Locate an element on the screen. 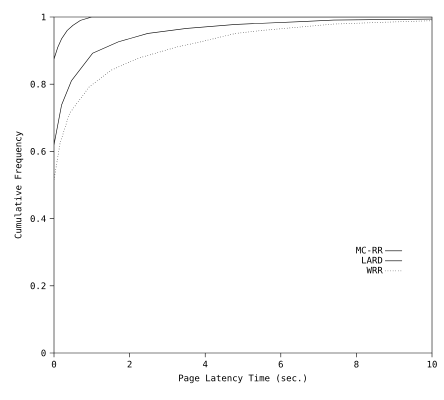 The width and height of the screenshot is (444, 400). x-axis-title: Page Latency Time (sec.) is located at coordinates (242, 379).